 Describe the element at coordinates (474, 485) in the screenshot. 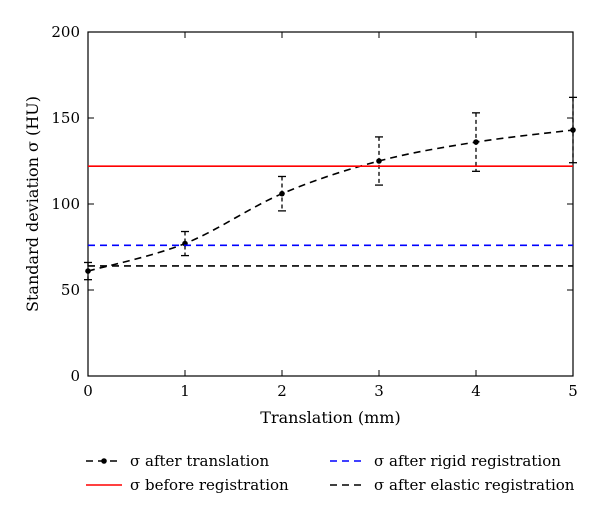

I see `legend-label: σ after elastic registration` at that location.